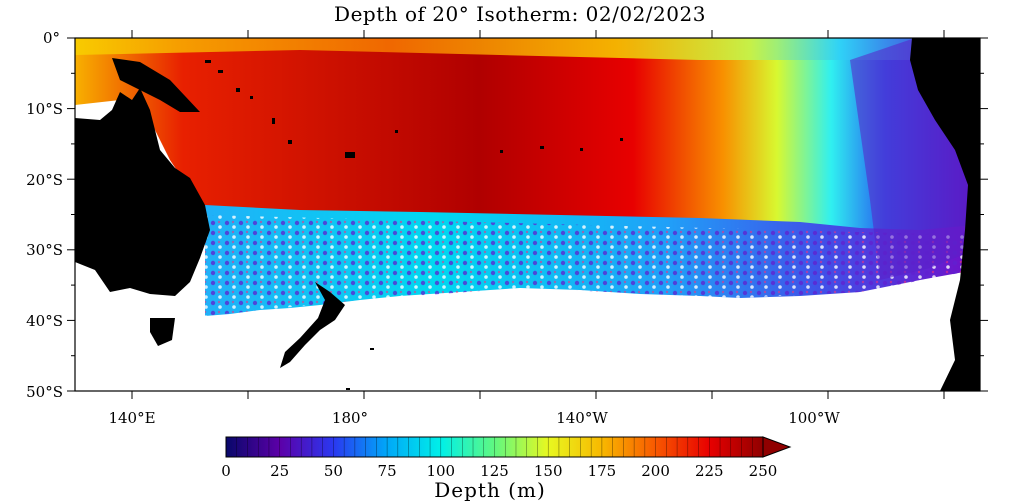  What do you see at coordinates (548, 471) in the screenshot?
I see `colorbar-tick: 150` at bounding box center [548, 471].